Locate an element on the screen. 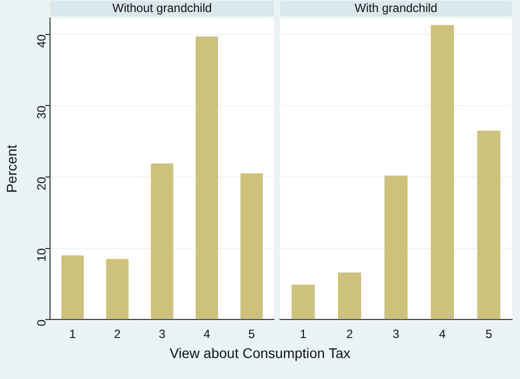  y-tick-label: 40 is located at coordinates (41, 41).